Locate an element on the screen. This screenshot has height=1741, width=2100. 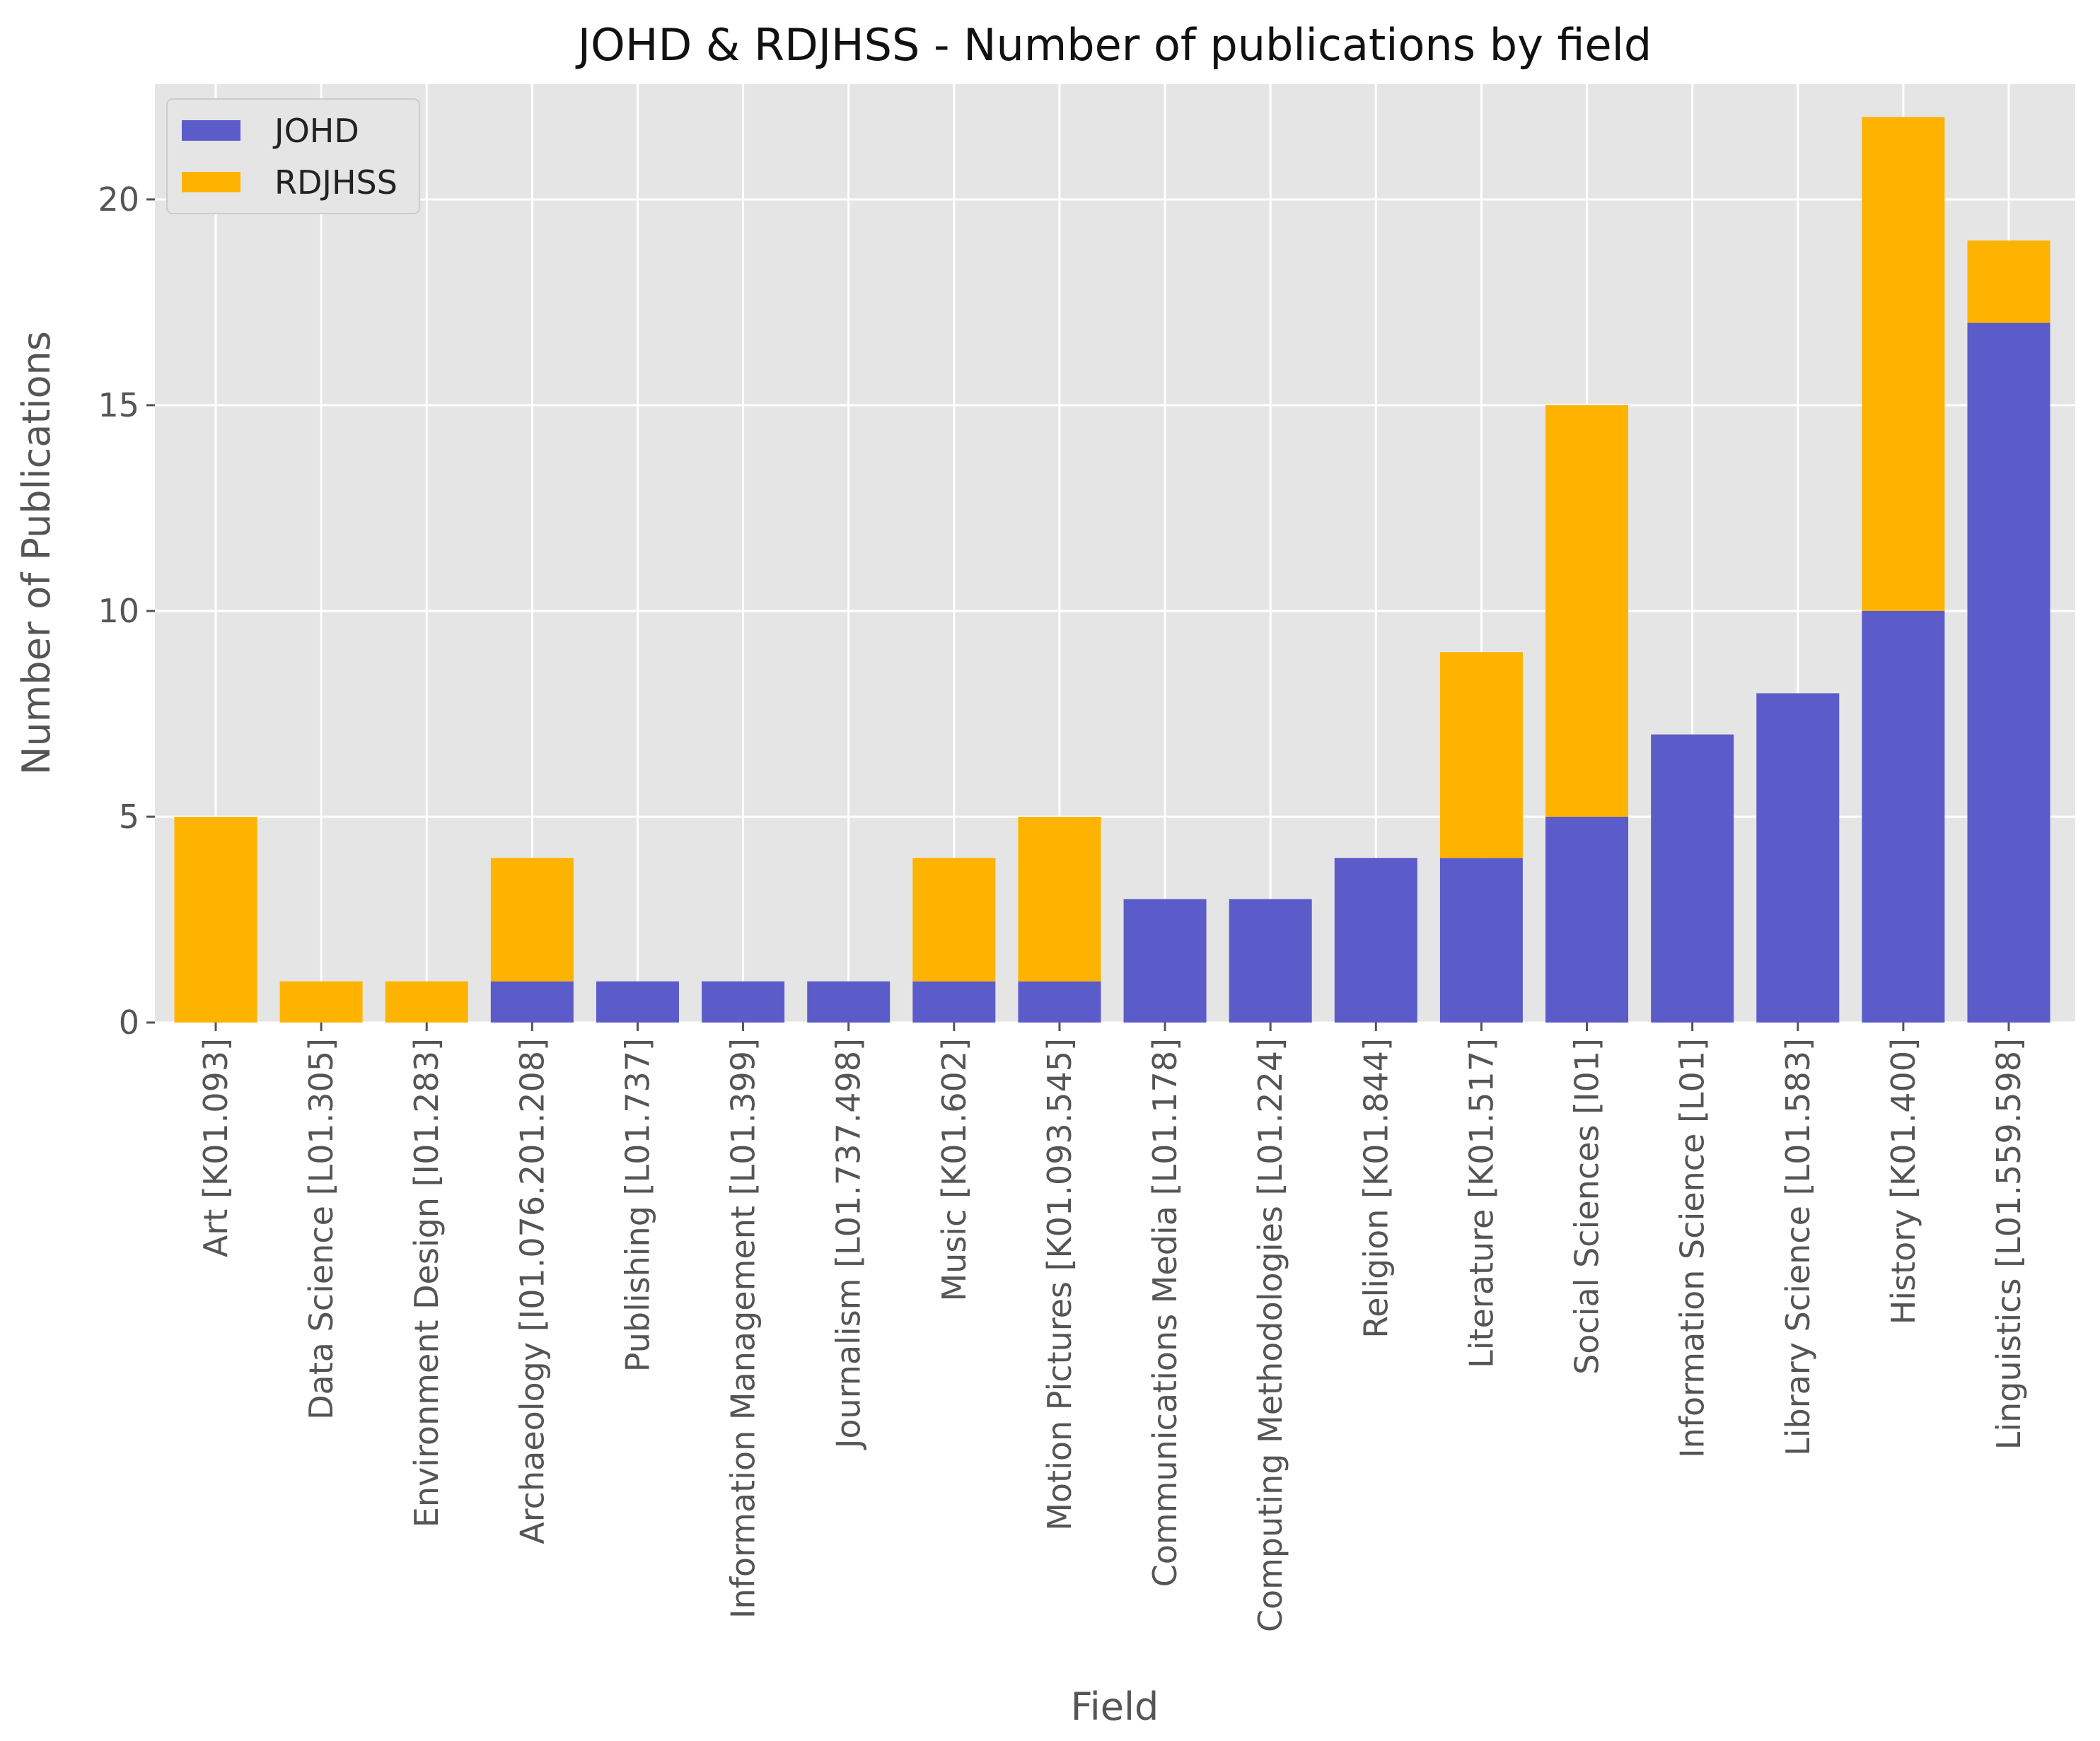
x-tick-label: Linguistics [L01.559.598] is located at coordinates (2009, 1244).